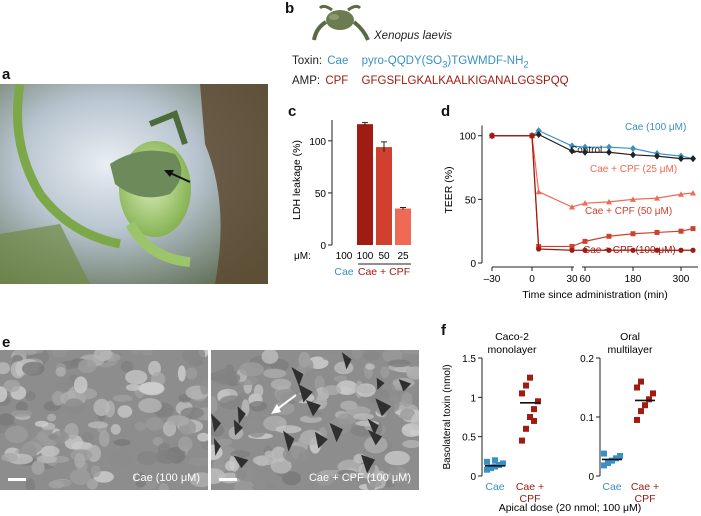  I want to click on chart-d-series-label: Cae + CPF (100 μM), so click(629, 250).